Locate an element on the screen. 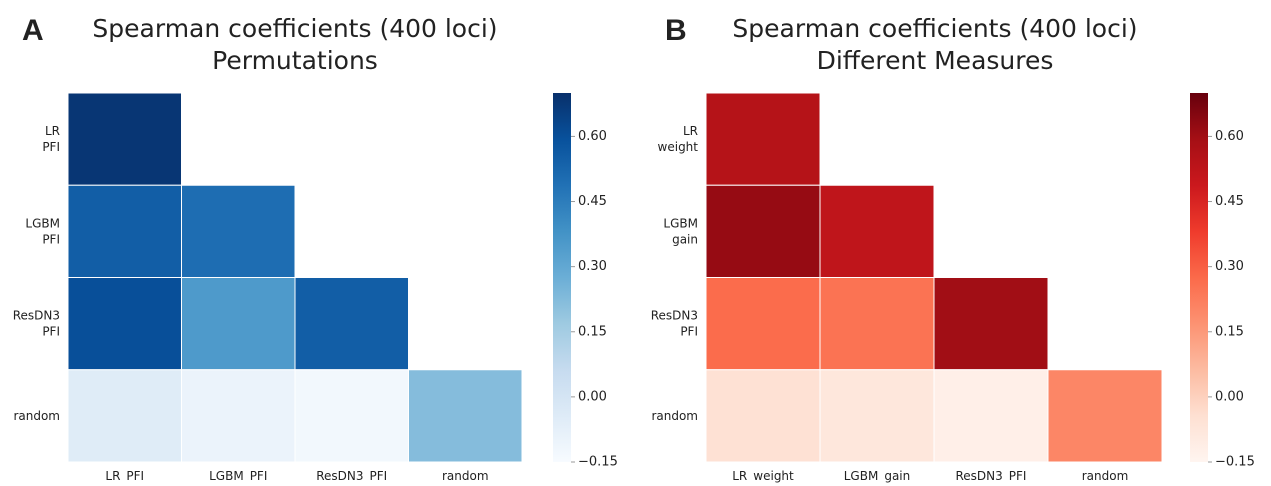 This screenshot has height=486, width=1271. panel-label: B is located at coordinates (676, 30).